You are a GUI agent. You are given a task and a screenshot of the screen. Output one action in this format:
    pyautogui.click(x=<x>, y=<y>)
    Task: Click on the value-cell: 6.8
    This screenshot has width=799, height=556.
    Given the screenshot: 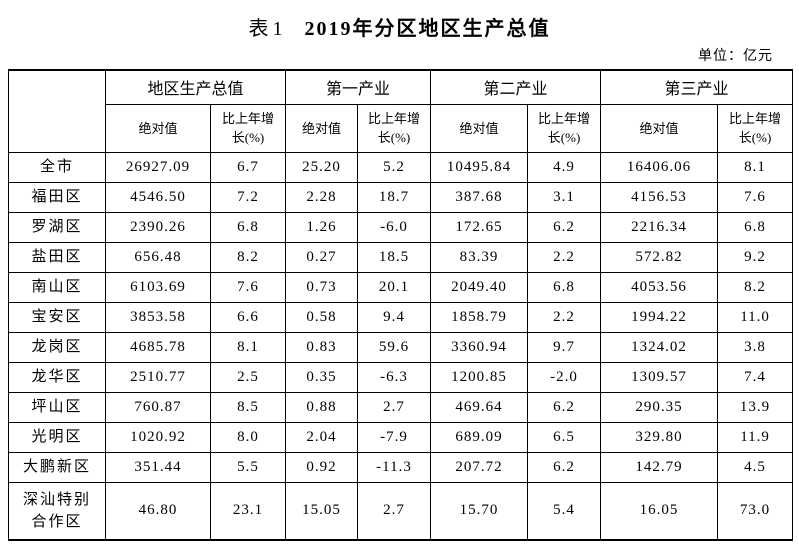 What is the action you would take?
    pyautogui.click(x=564, y=287)
    